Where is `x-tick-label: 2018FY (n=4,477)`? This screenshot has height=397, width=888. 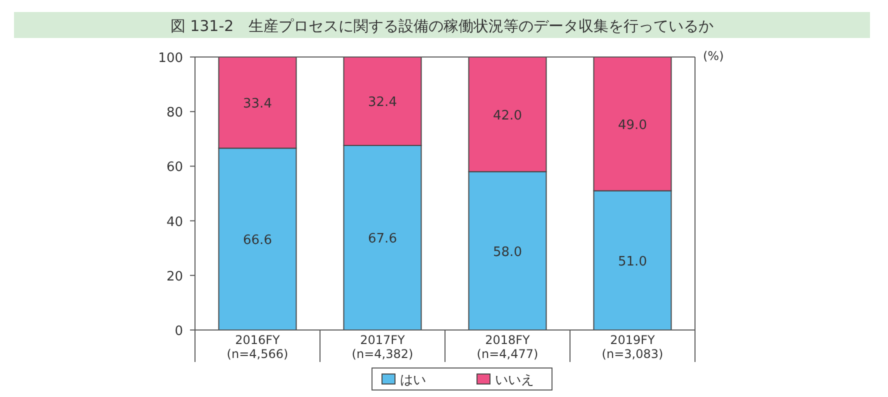 x-tick-label: 2018FY (n=4,477) is located at coordinates (507, 347).